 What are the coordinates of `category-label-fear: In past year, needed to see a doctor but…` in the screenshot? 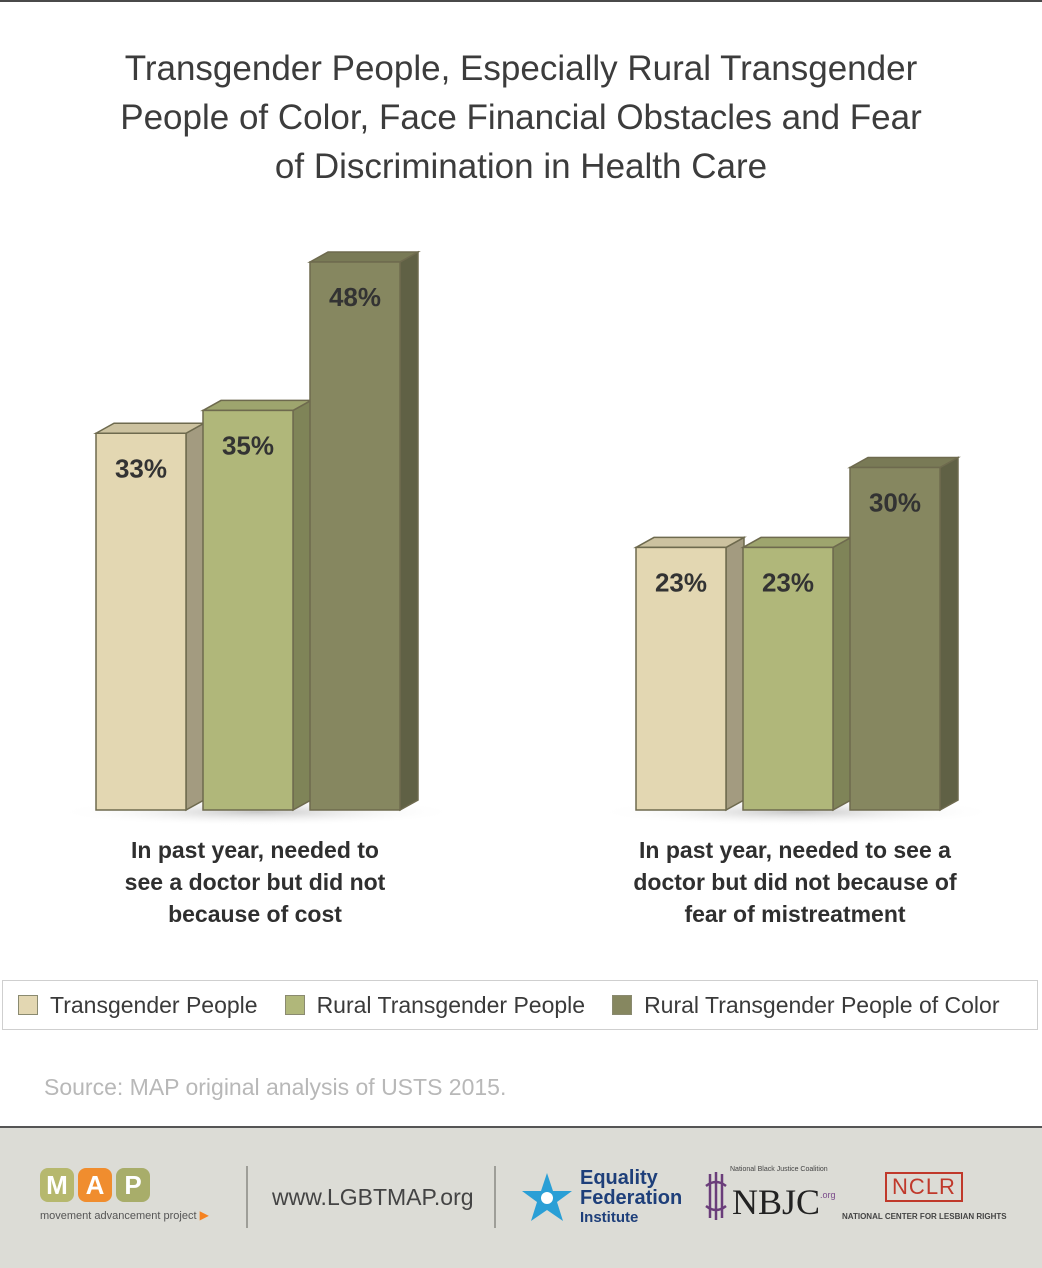 It's located at (795, 882).